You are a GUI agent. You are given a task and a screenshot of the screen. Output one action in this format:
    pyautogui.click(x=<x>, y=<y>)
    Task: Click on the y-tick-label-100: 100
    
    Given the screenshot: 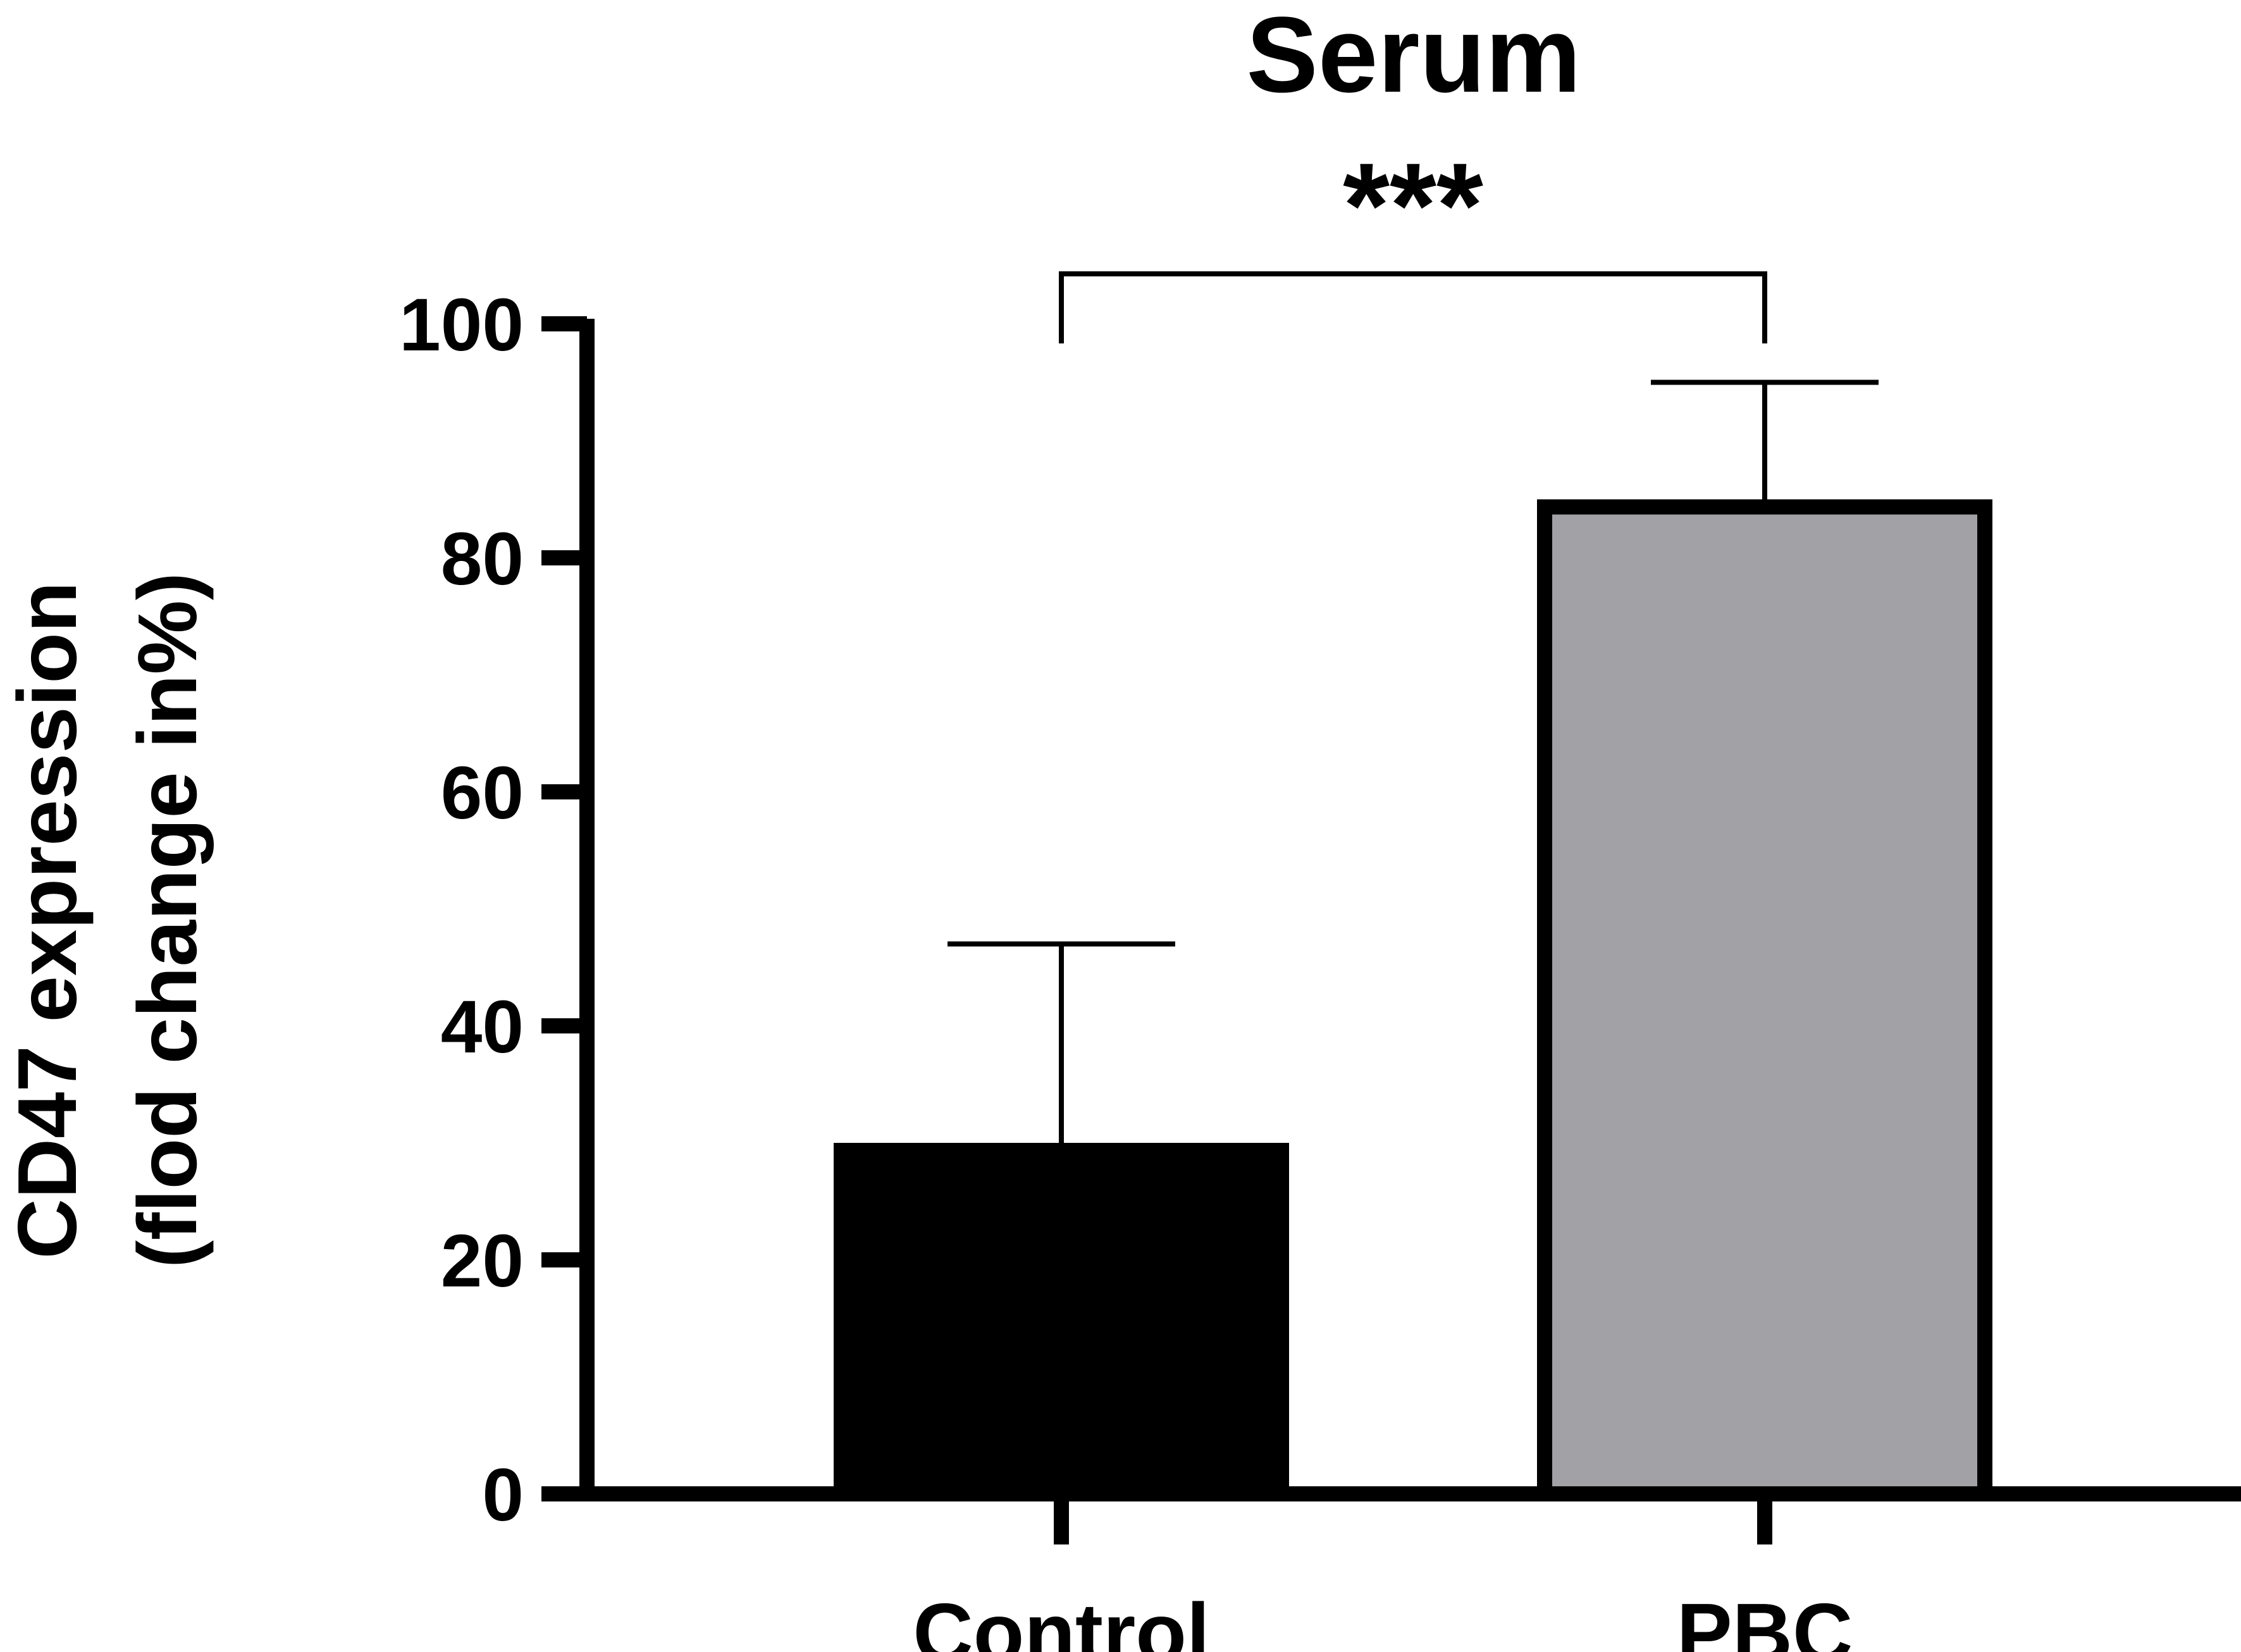 What is the action you would take?
    pyautogui.click(x=461, y=325)
    